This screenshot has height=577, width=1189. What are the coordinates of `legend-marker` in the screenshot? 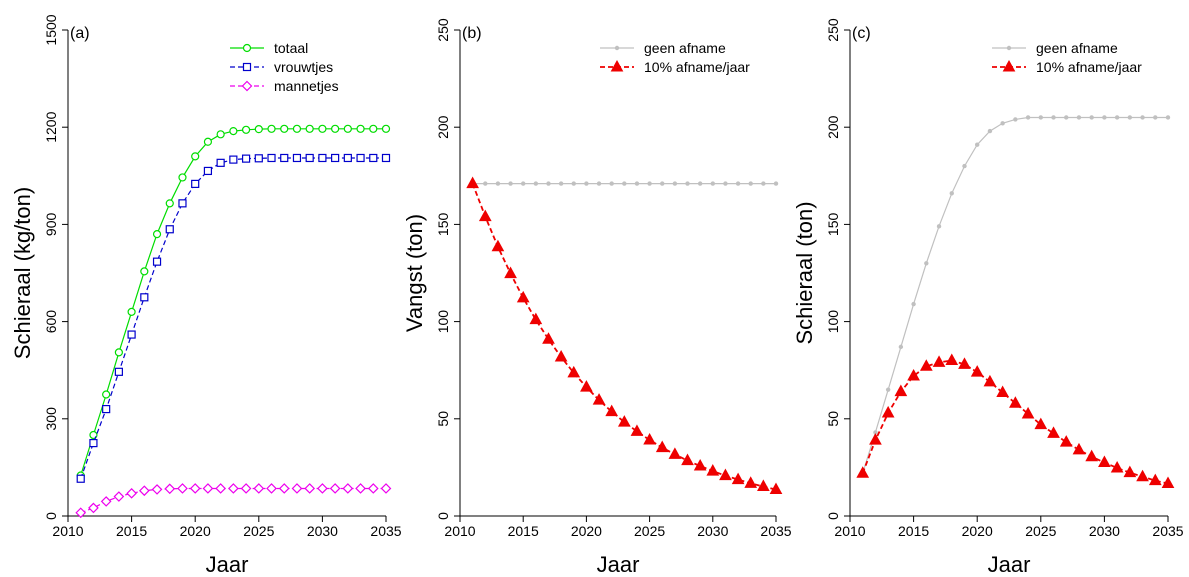 It's located at (617, 65).